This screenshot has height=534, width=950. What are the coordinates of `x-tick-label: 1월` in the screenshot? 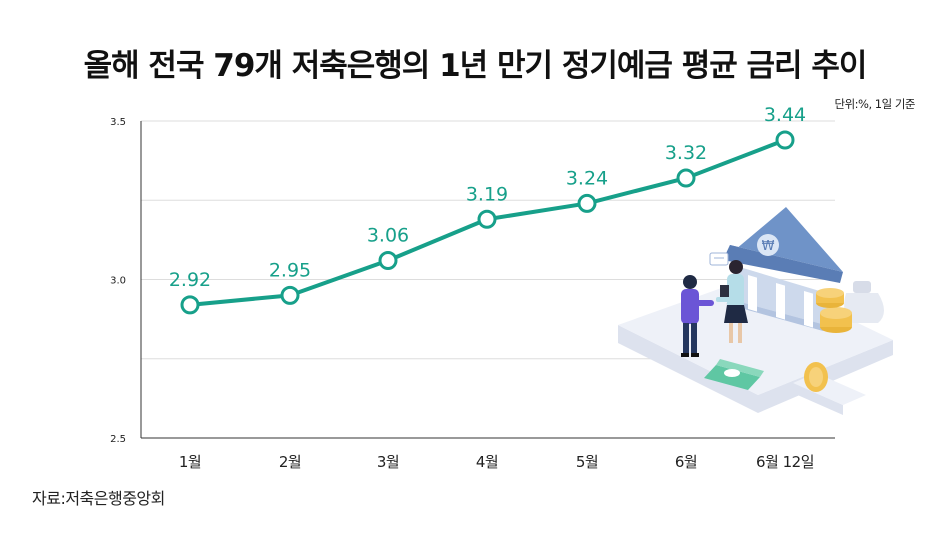 It's located at (190, 462).